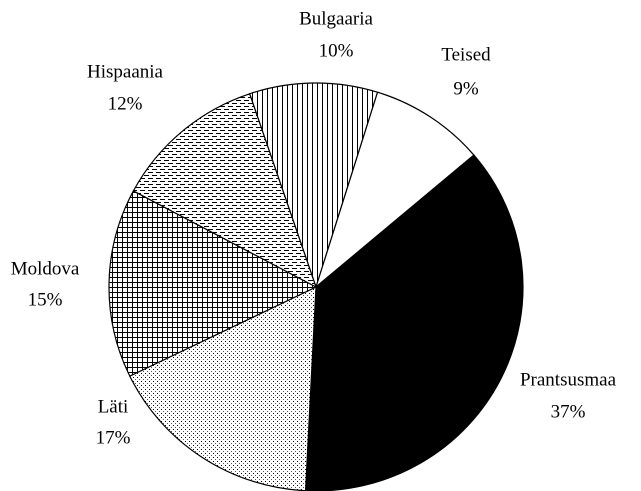 The width and height of the screenshot is (641, 491). What do you see at coordinates (125, 71) in the screenshot?
I see `slice-label: Hispaania` at bounding box center [125, 71].